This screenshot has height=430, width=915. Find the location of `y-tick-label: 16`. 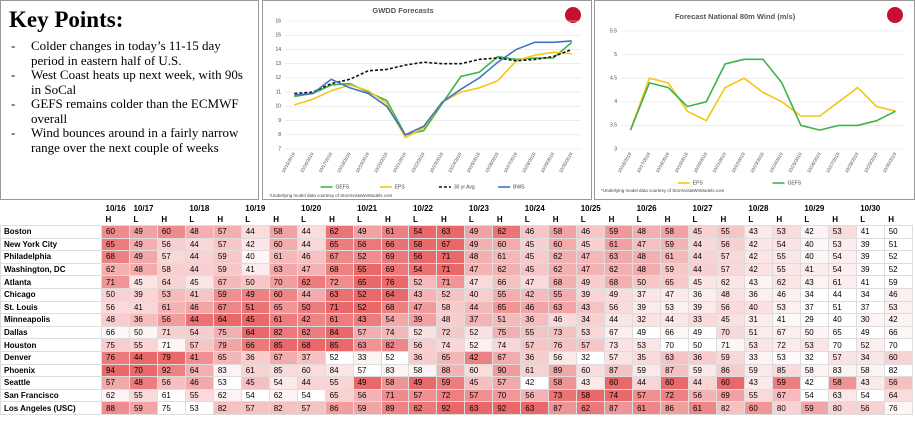

y-tick-label: 16 is located at coordinates (278, 21).